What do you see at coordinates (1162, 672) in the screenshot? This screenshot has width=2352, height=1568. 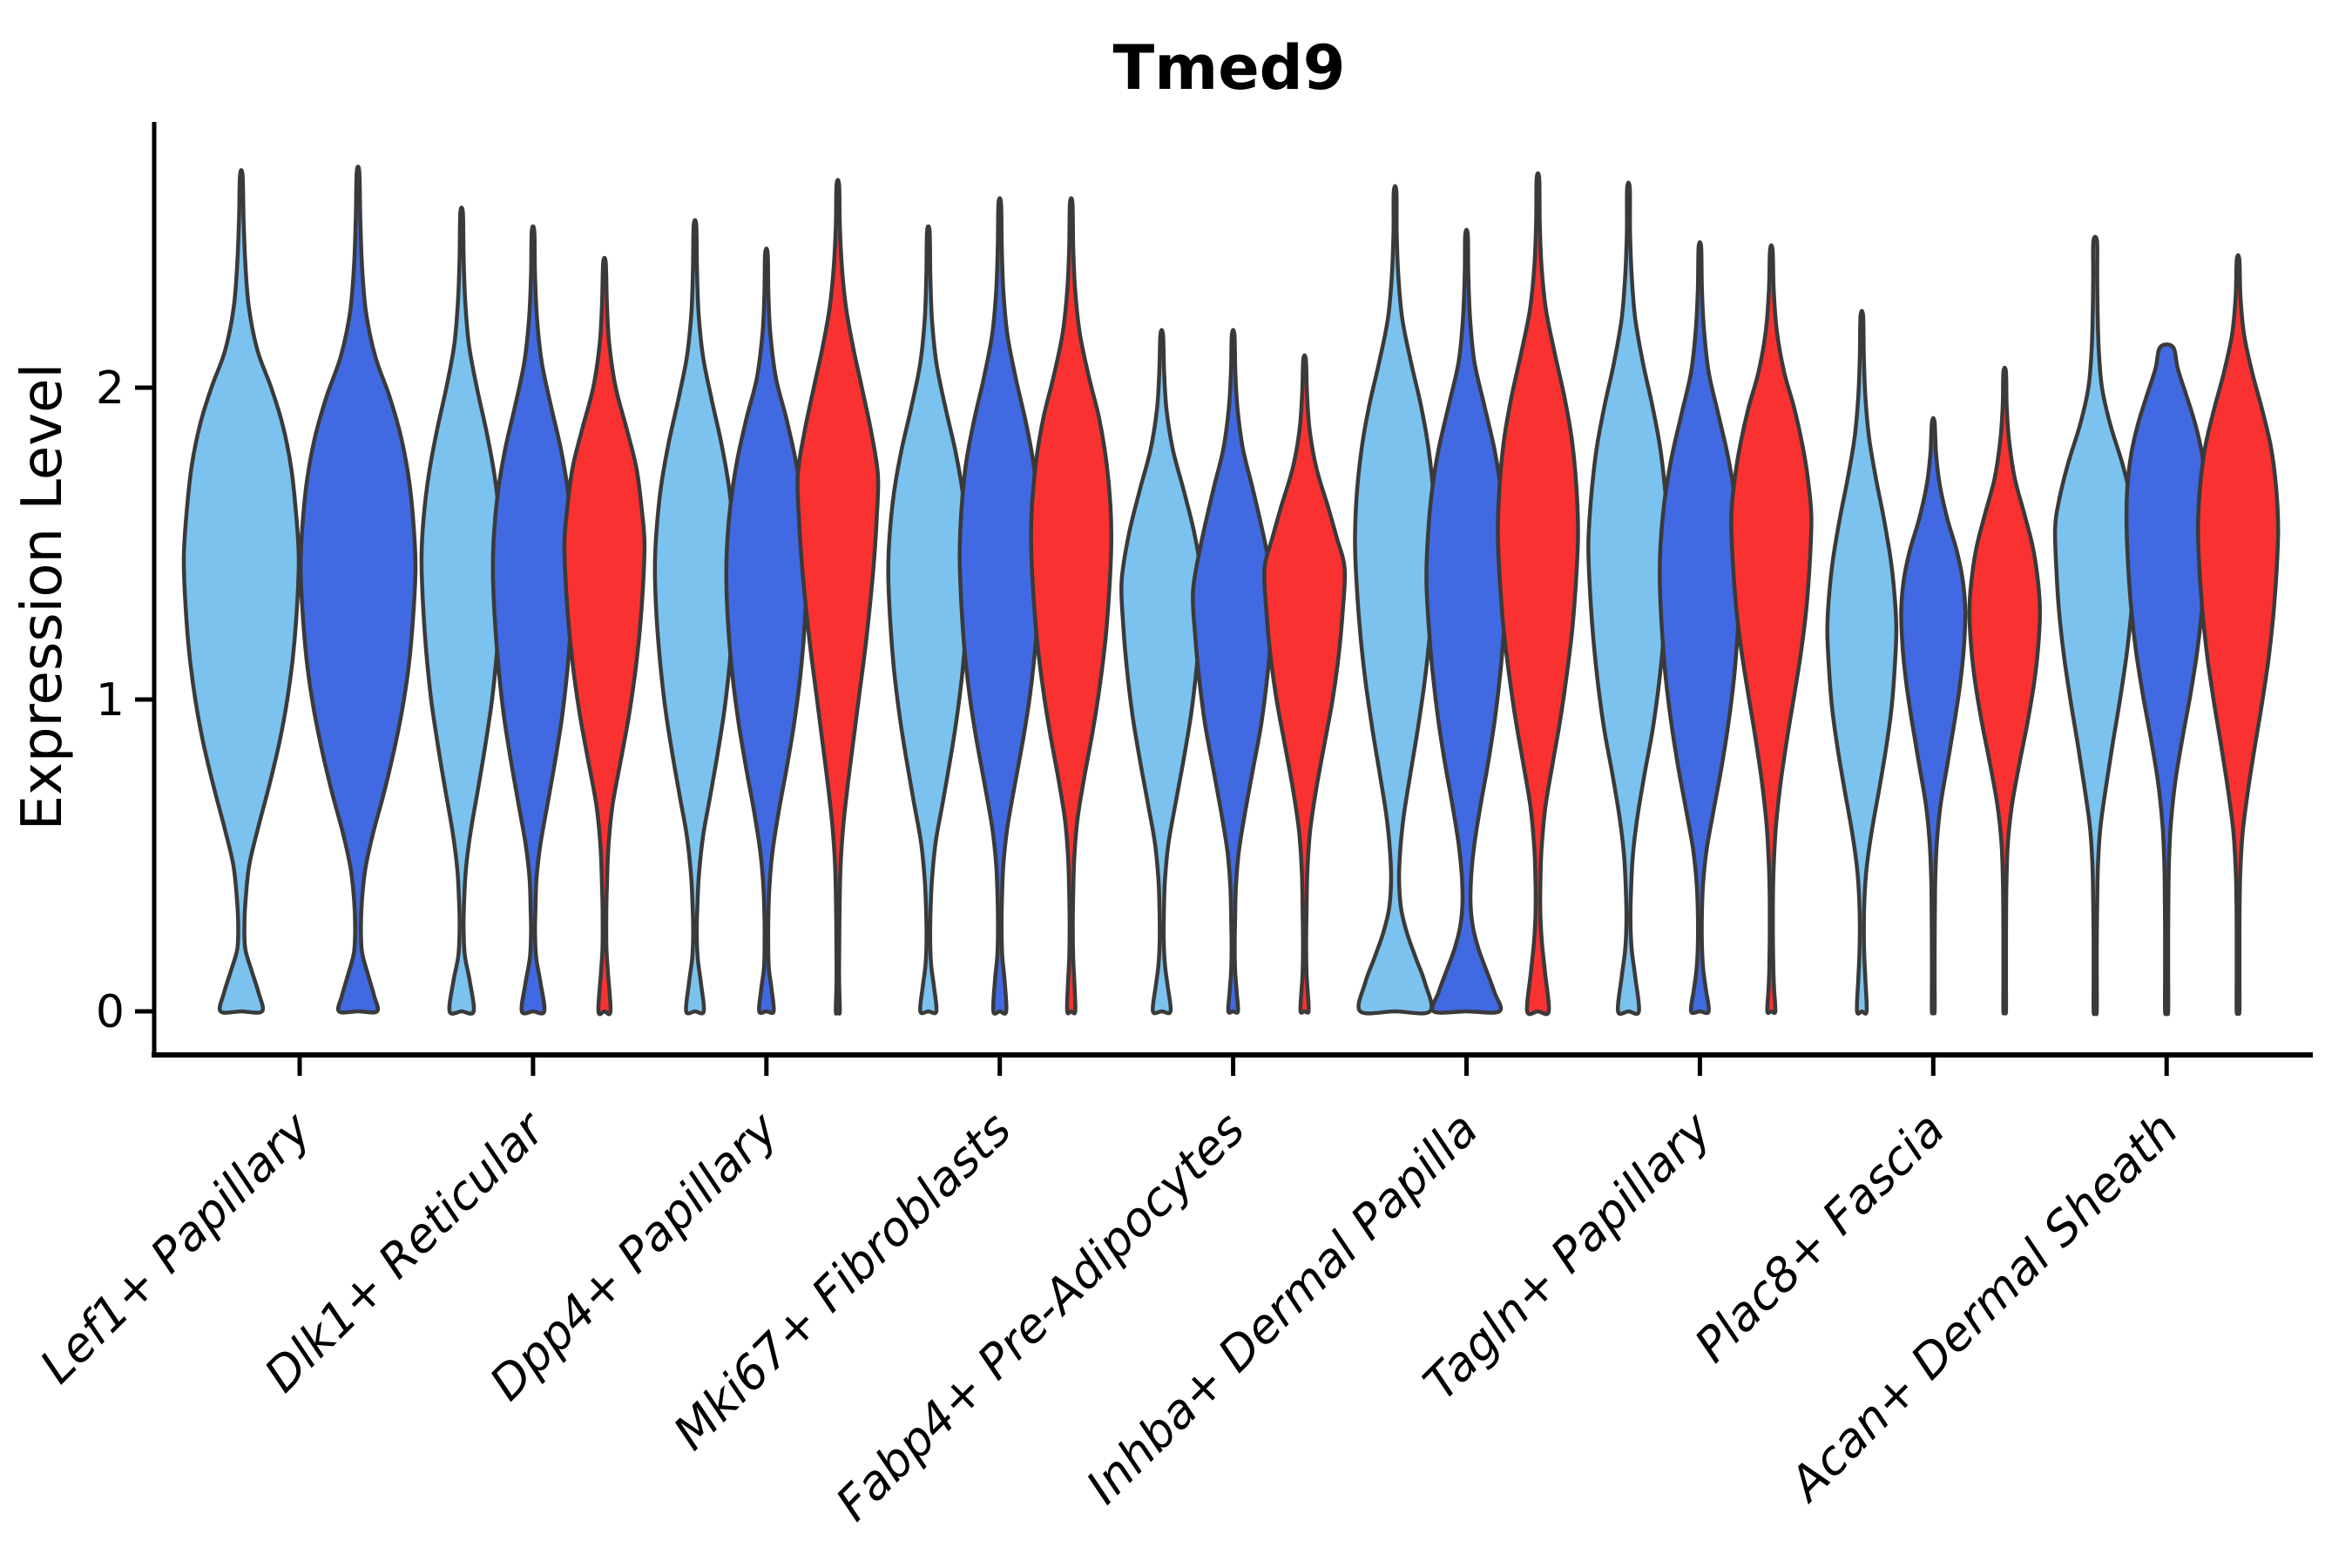 I see `violin-fabp4-light_blue` at bounding box center [1162, 672].